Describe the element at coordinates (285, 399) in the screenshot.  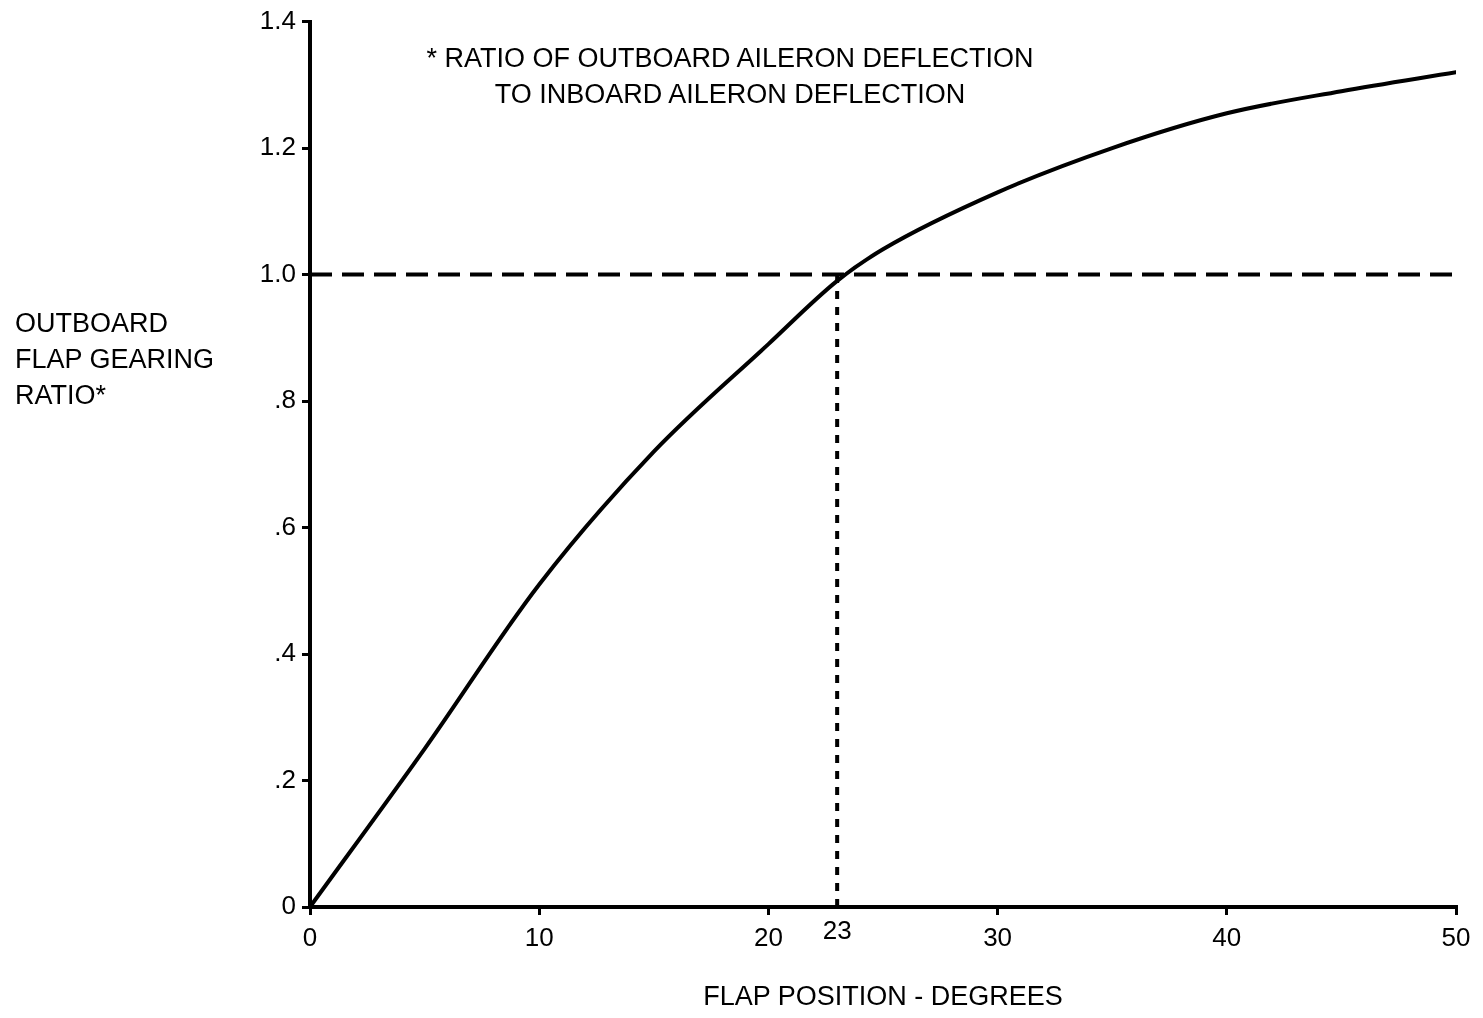
I see `y-tick-label: .8` at that location.